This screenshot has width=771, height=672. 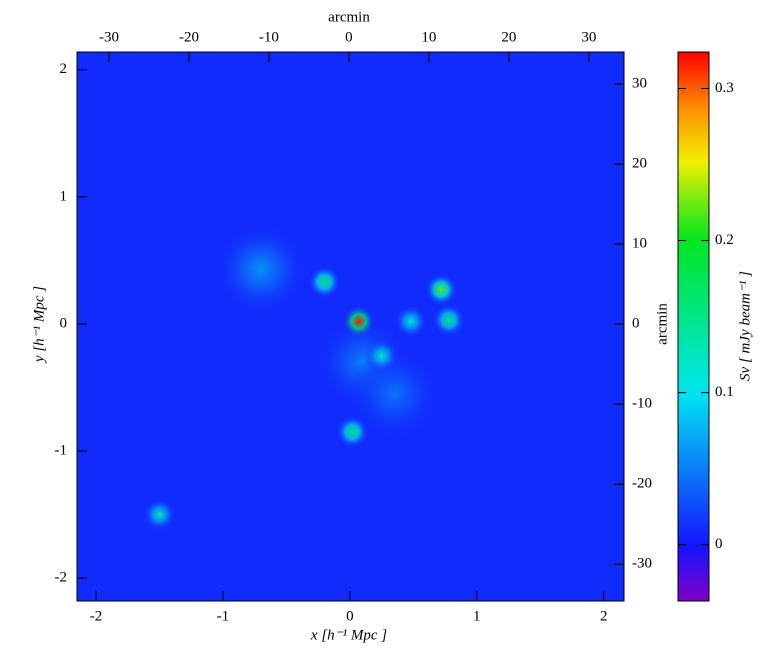 What do you see at coordinates (269, 37) in the screenshot?
I see `x2-tick-label: -10` at bounding box center [269, 37].